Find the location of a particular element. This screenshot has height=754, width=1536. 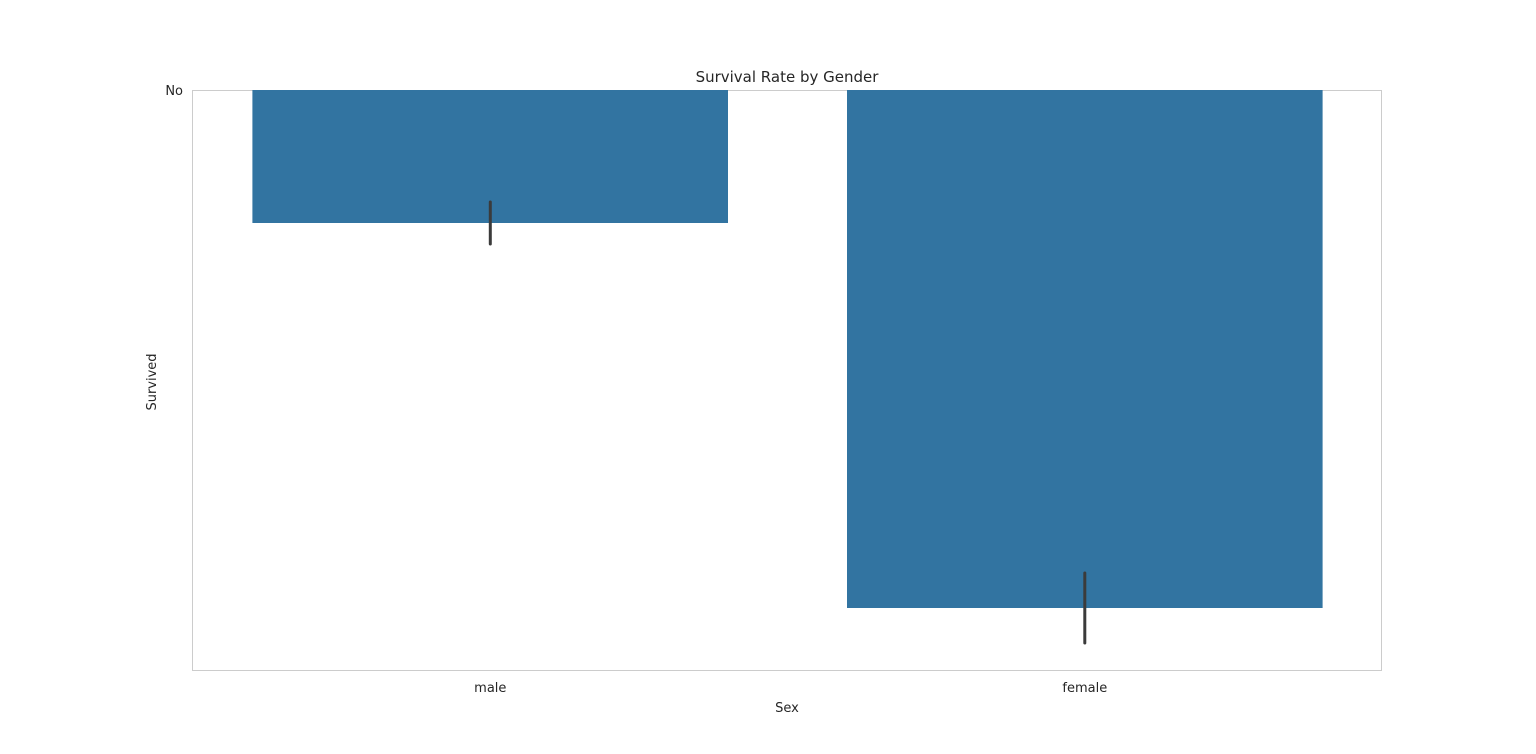

y-tick-label: No is located at coordinates (174, 91).